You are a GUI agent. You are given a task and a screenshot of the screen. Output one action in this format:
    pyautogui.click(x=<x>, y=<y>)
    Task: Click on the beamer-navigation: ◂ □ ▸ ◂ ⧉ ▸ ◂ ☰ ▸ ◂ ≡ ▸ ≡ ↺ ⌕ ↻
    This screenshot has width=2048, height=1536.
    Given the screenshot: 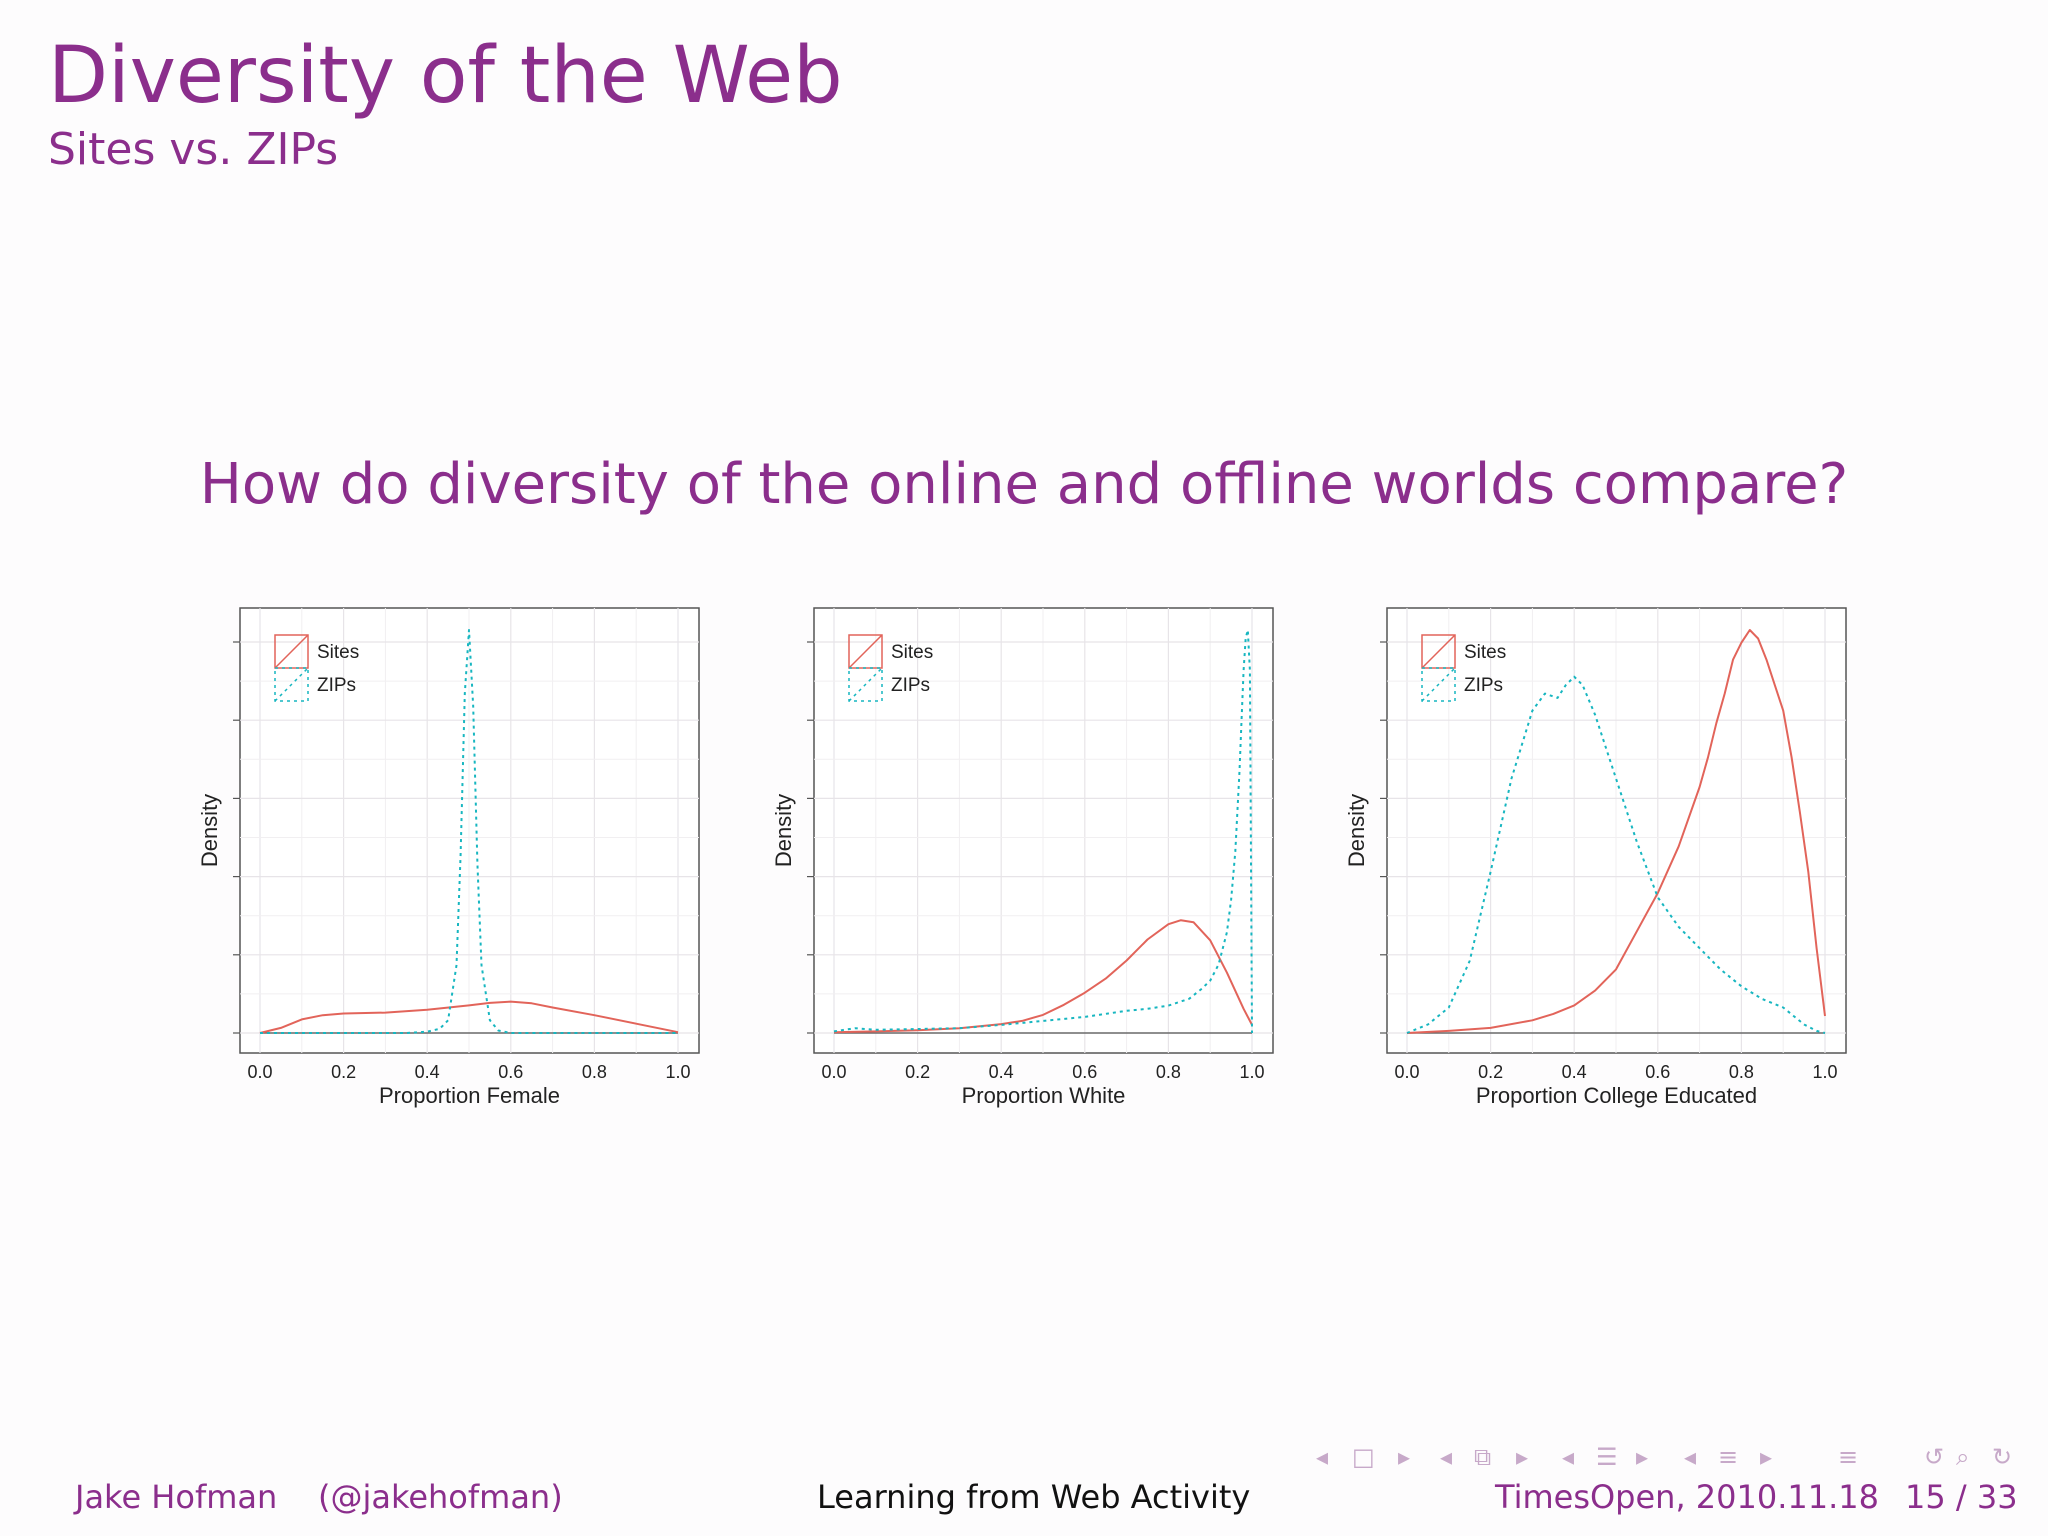 What is the action you would take?
    pyautogui.click(x=1676, y=1457)
    